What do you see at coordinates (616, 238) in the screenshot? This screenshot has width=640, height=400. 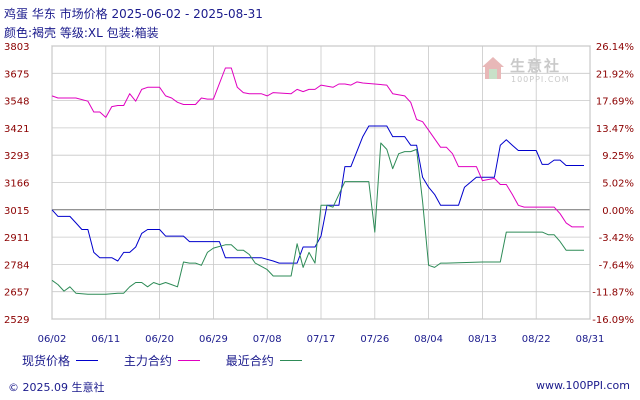 I see `y2-tick-label: -3.42%` at bounding box center [616, 238].